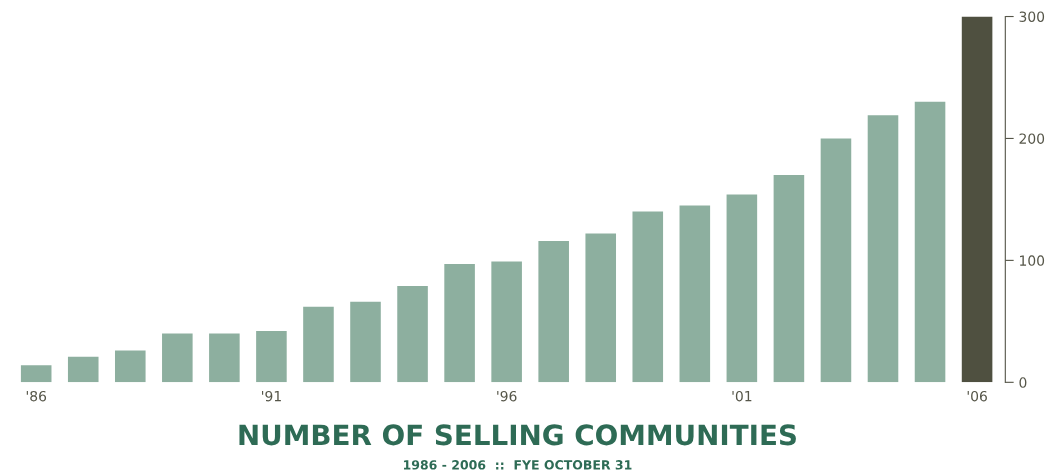  Describe the element at coordinates (1032, 260) in the screenshot. I see `y-tick-label: 100` at that location.